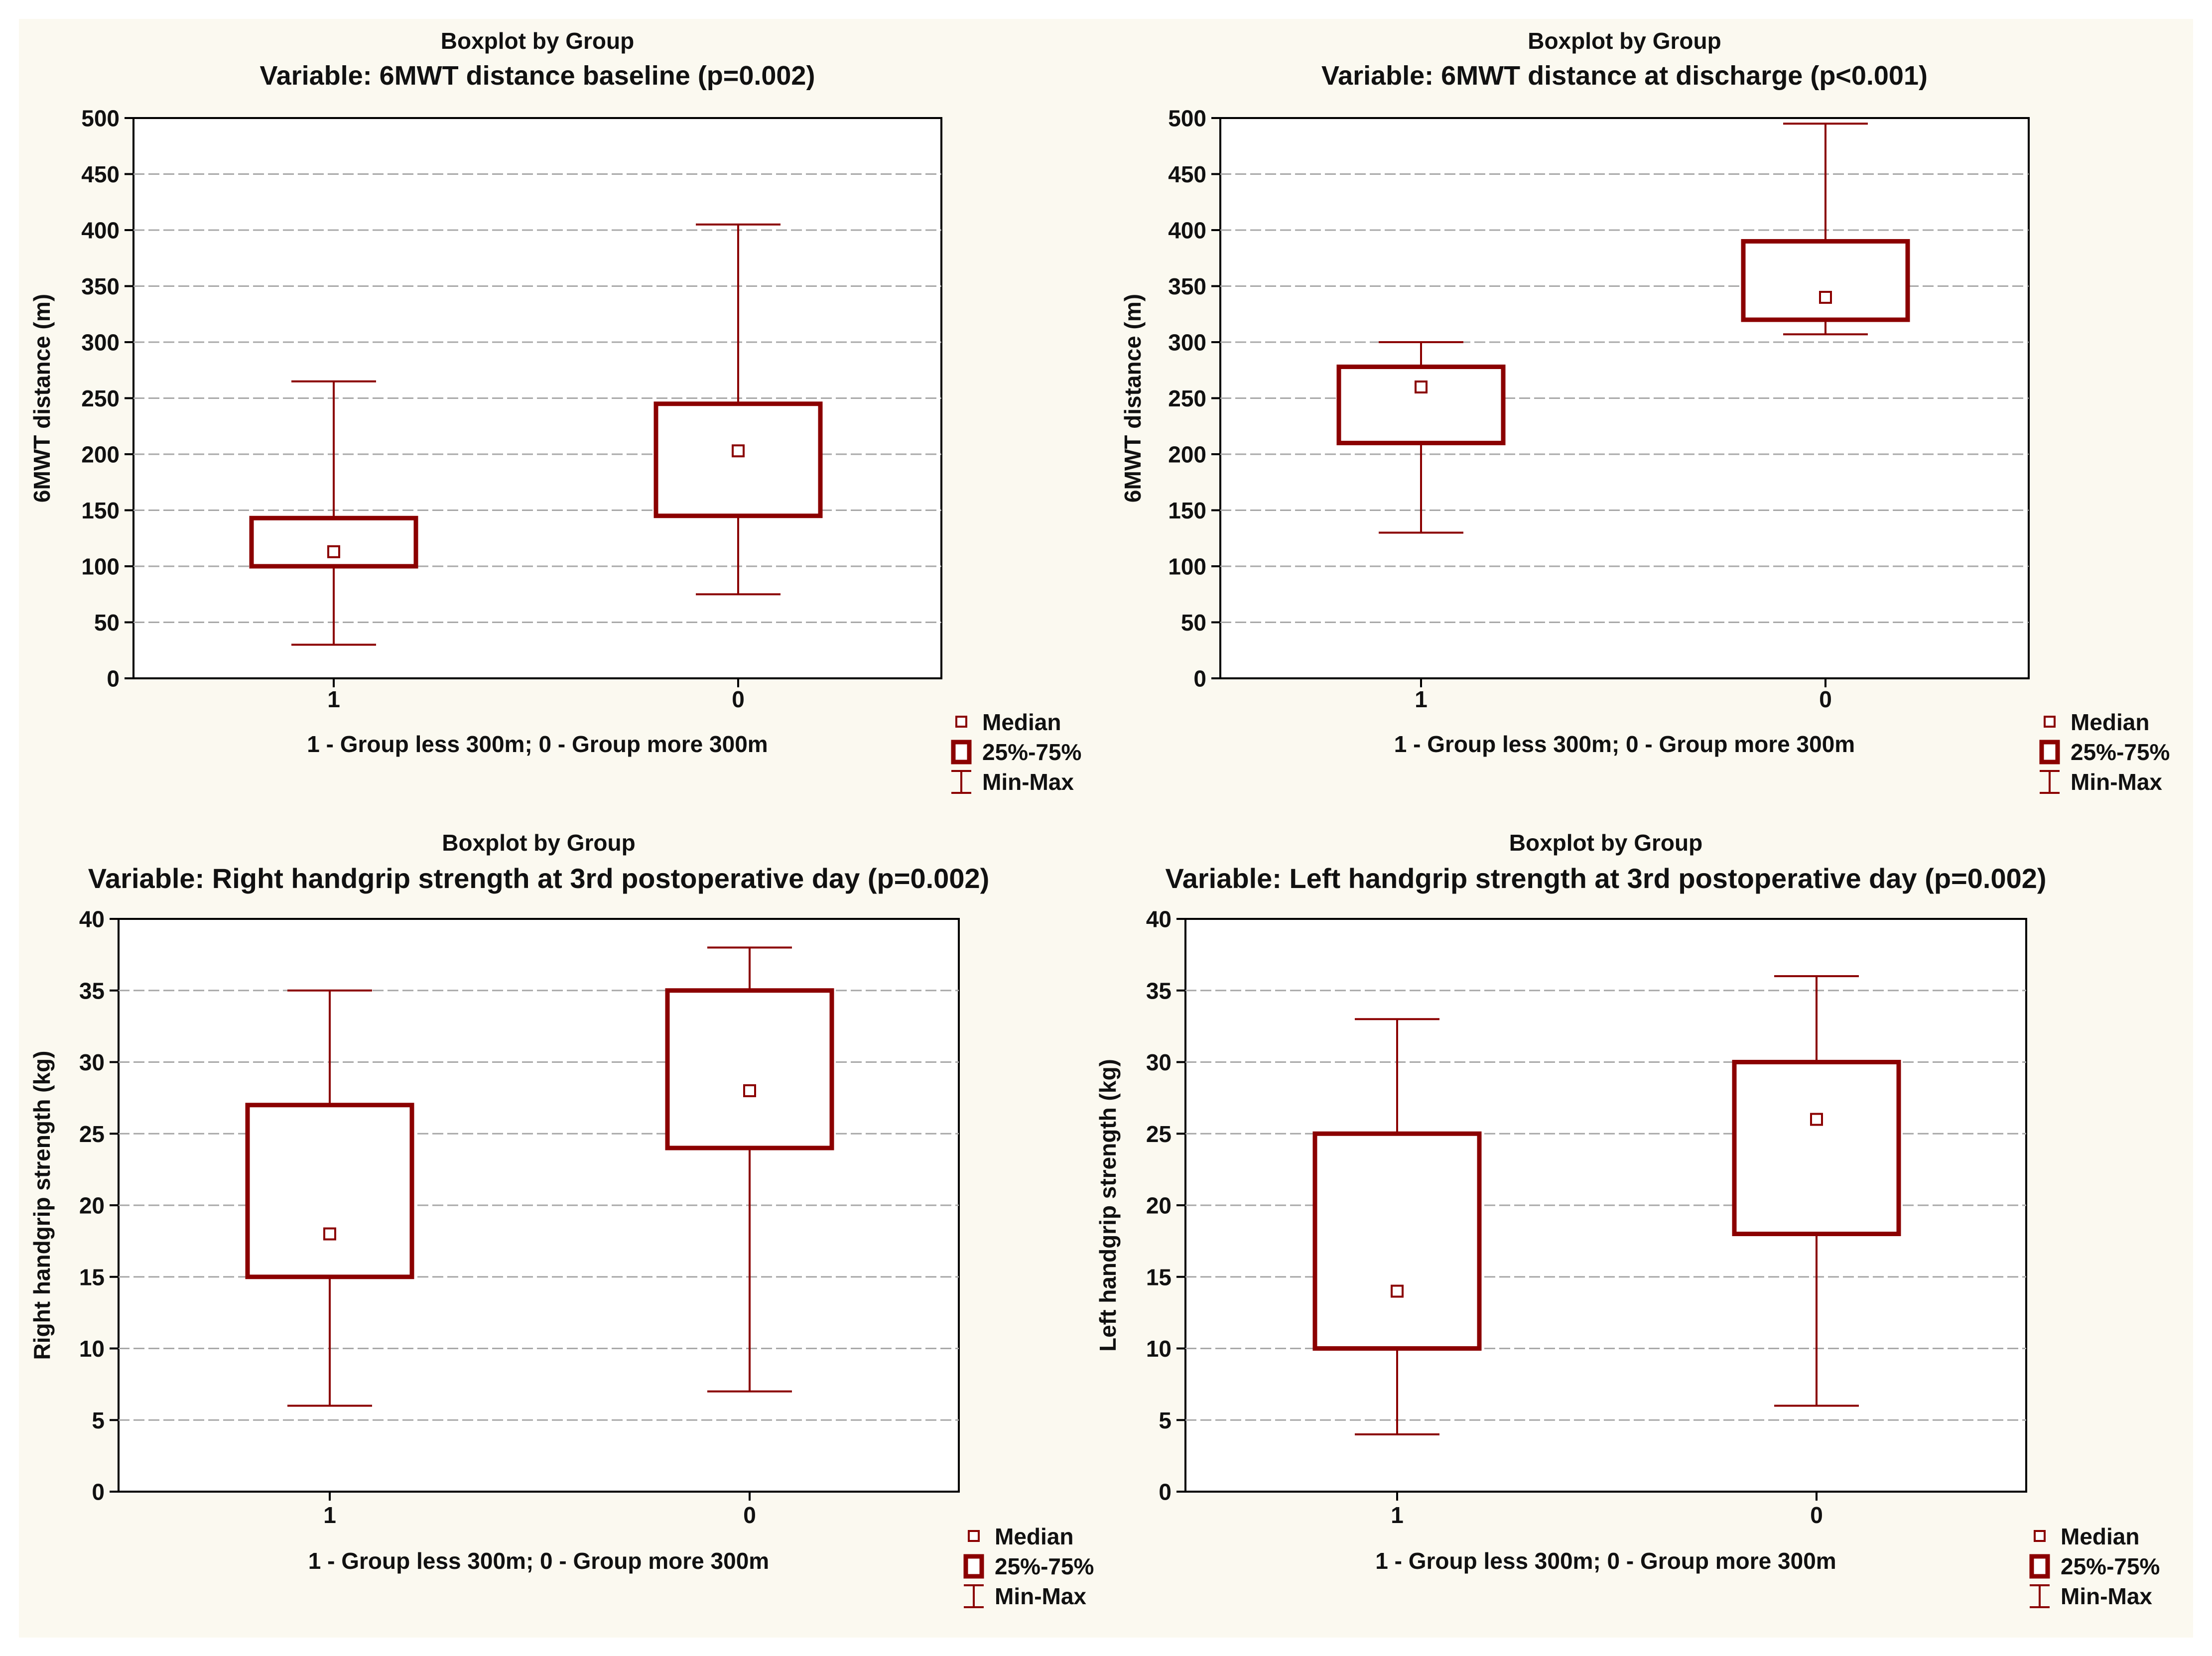  What do you see at coordinates (1187, 174) in the screenshot?
I see `y-tick-label: 450` at bounding box center [1187, 174].